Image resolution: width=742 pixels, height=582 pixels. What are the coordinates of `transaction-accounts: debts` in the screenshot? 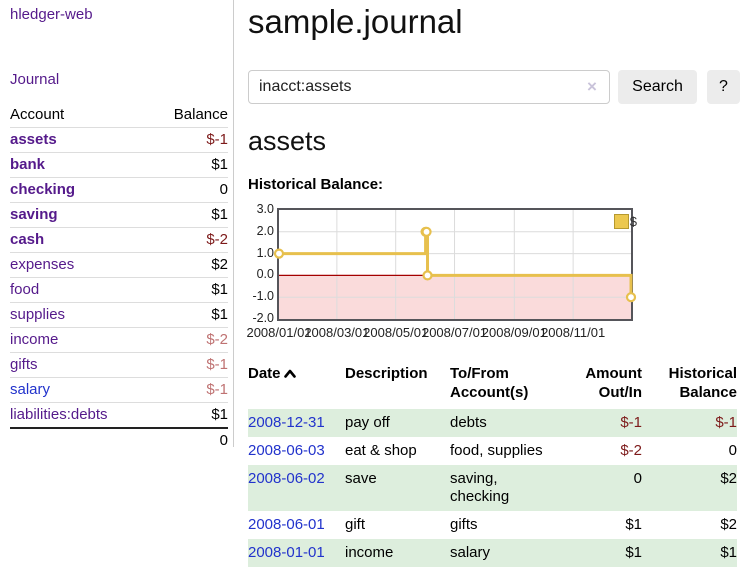 It's located at (506, 423).